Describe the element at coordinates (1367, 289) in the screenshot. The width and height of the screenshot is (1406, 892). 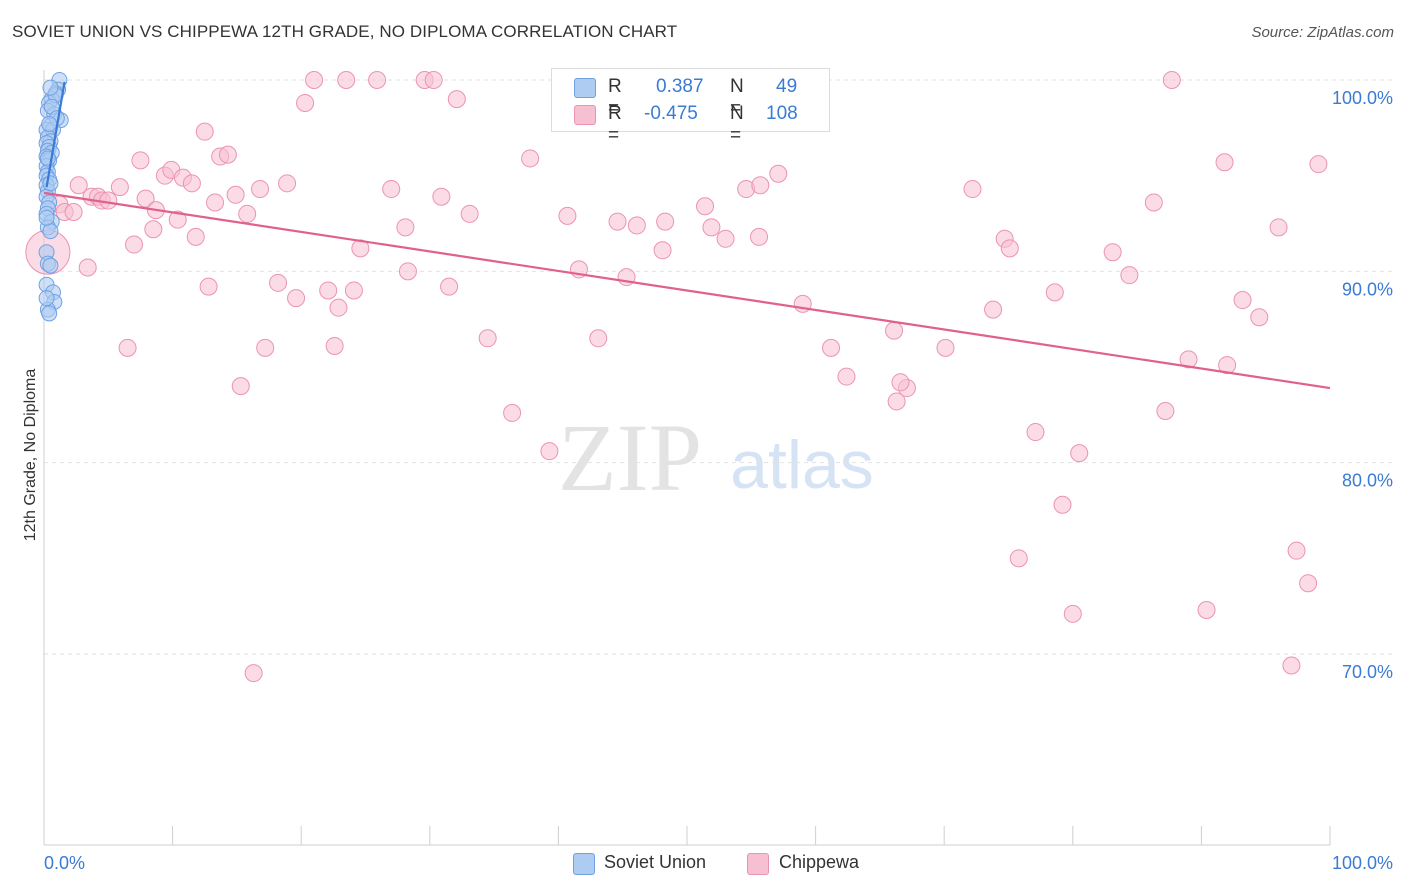
I see `y-tick-label: 90.0%` at that location.